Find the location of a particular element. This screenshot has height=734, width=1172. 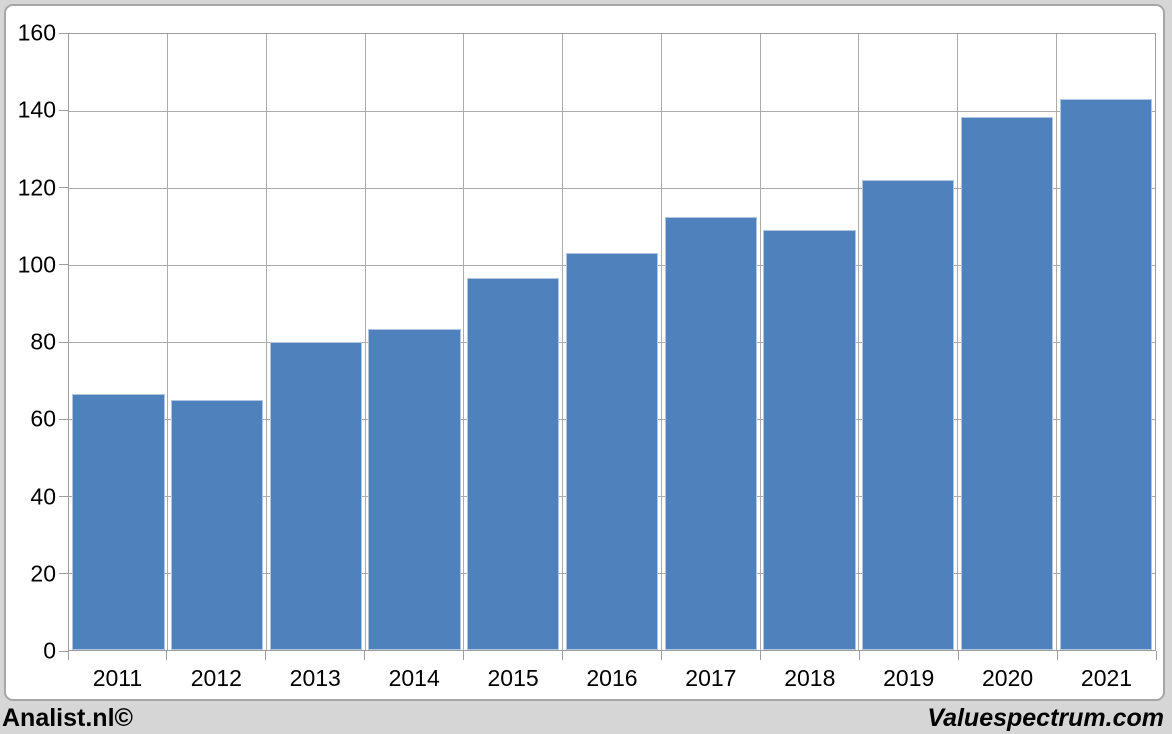

bar-2014 is located at coordinates (414, 489).